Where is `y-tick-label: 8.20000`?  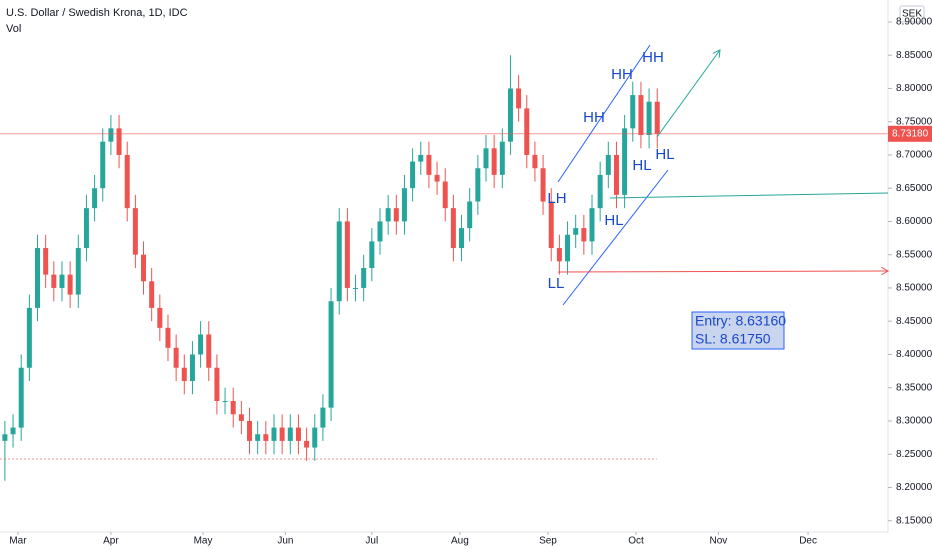
y-tick-label: 8.20000 is located at coordinates (914, 487).